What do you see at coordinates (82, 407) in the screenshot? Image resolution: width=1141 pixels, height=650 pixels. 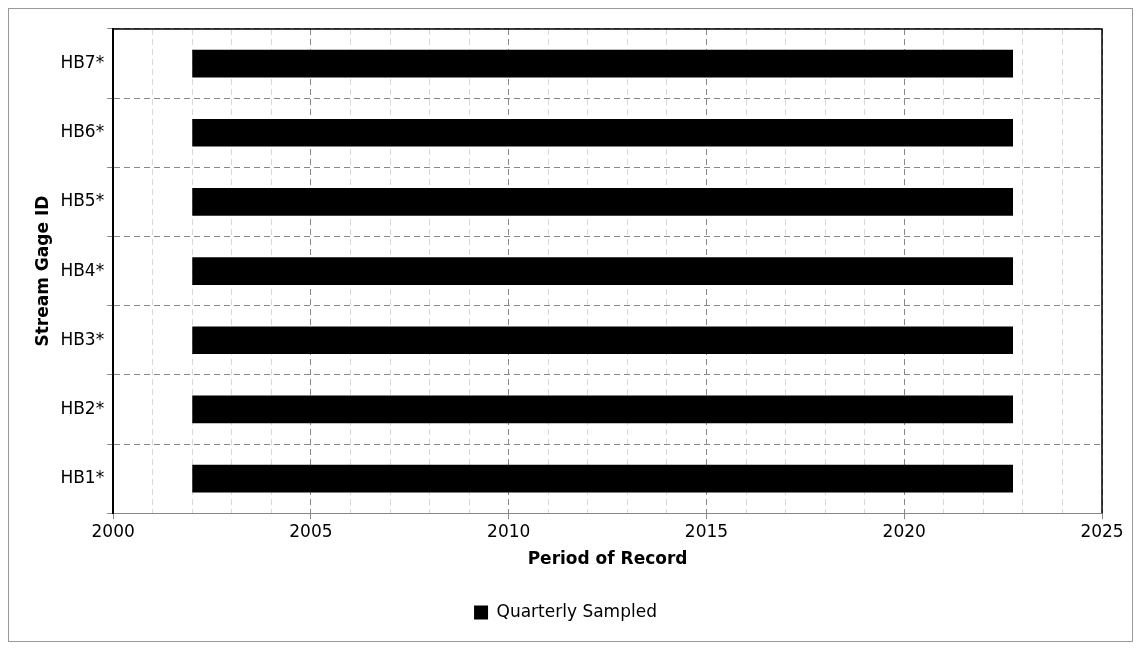 I see `y-tick-label: HB2*` at bounding box center [82, 407].